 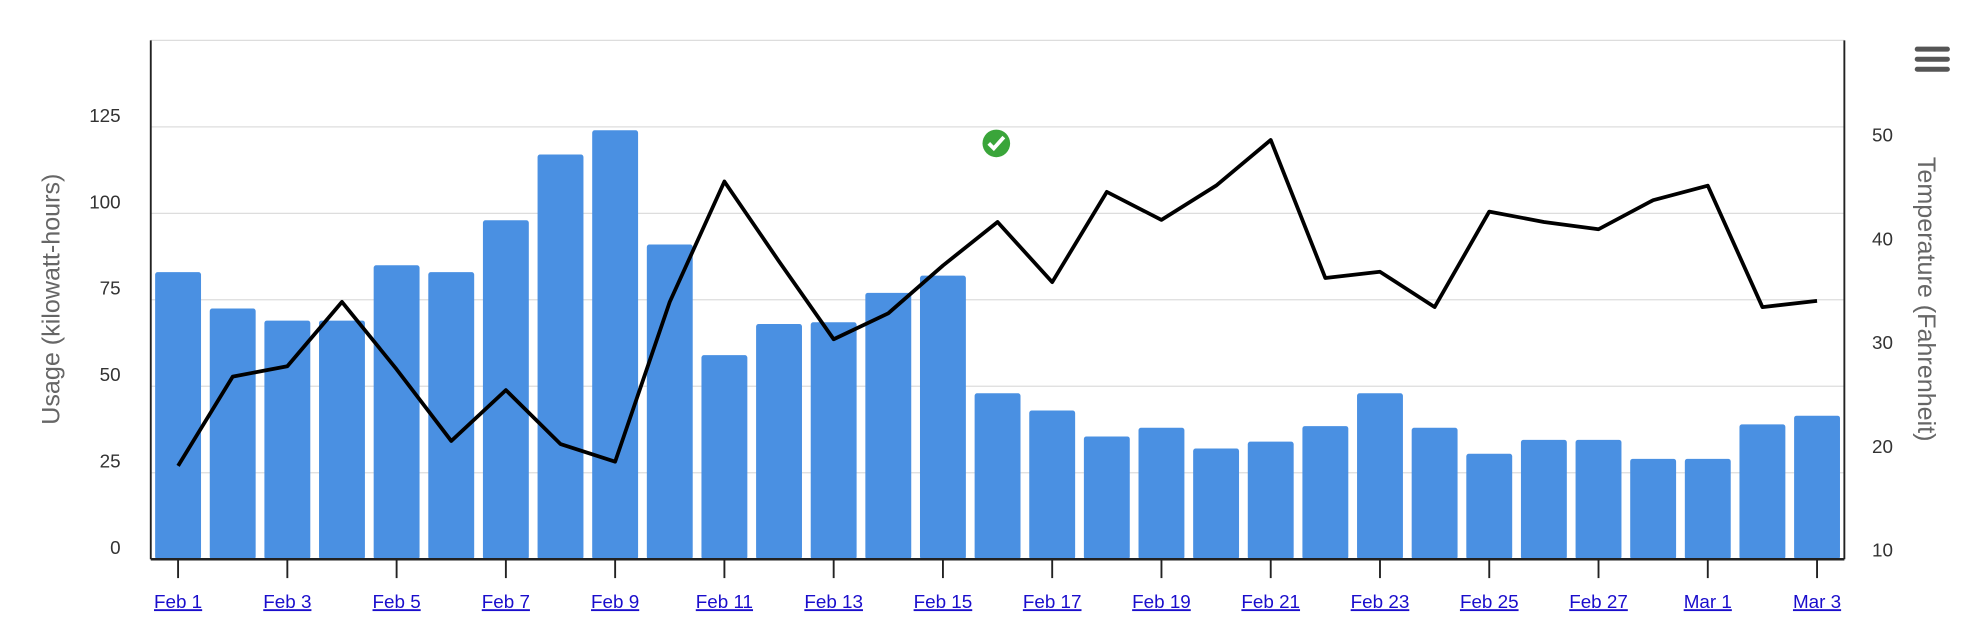 What do you see at coordinates (1882, 135) in the screenshot?
I see `y2-tick-label: 50` at bounding box center [1882, 135].